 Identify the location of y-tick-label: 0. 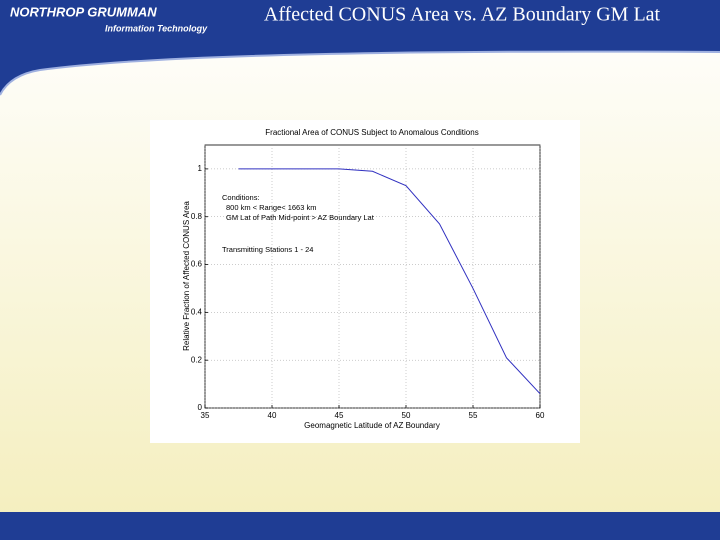
(200, 407).